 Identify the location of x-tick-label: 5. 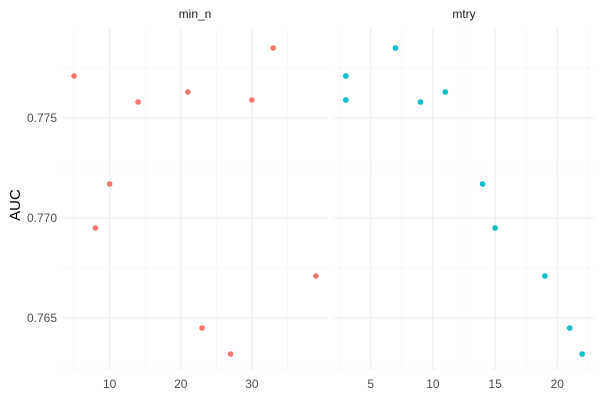
(370, 384).